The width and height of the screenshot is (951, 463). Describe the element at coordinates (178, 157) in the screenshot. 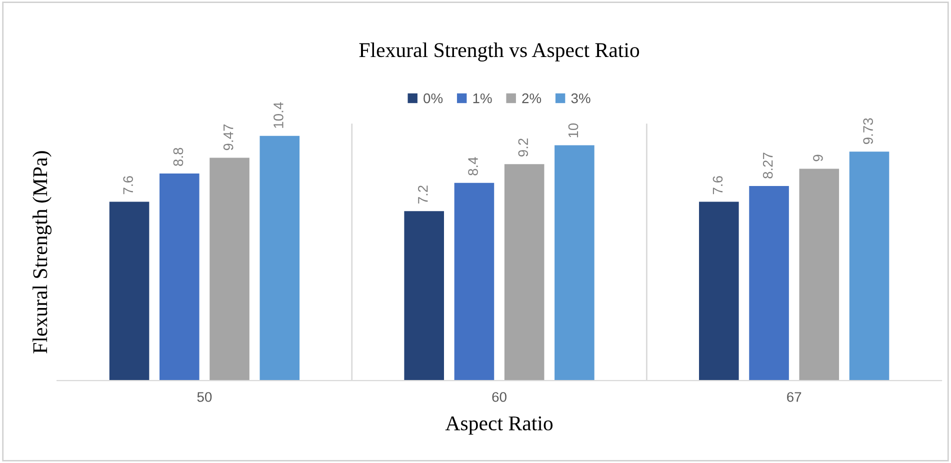

I see `data-label: 8.8` at that location.